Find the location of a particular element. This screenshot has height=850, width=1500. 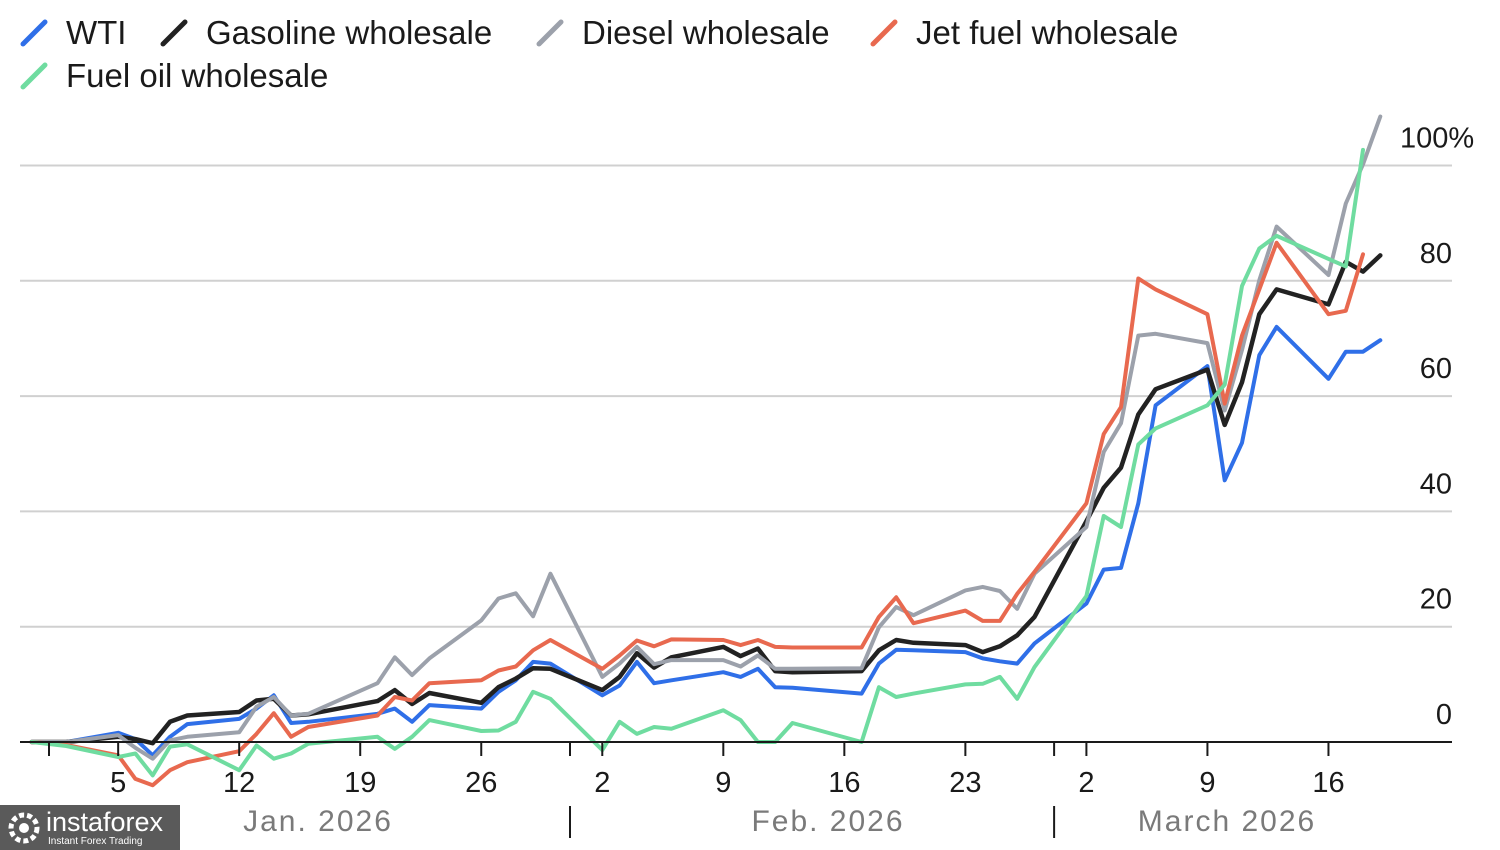

x-tick-label: 5 is located at coordinates (118, 783).